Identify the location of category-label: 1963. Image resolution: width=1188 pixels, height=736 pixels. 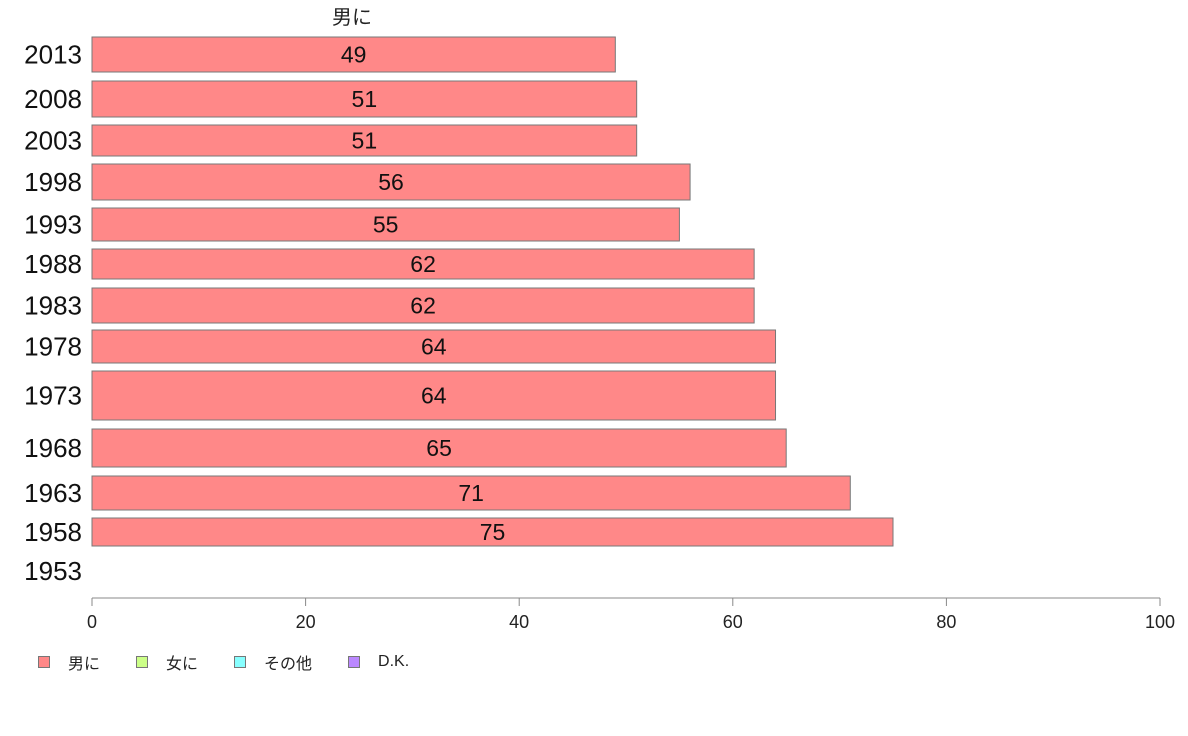
(53, 493).